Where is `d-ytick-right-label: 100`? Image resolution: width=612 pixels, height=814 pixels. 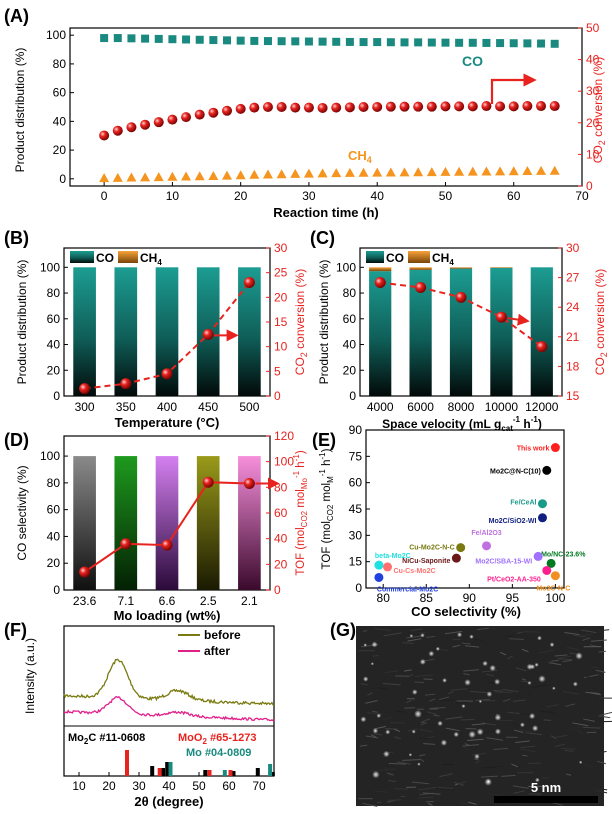
d-ytick-right-label: 100 is located at coordinates (284, 462).